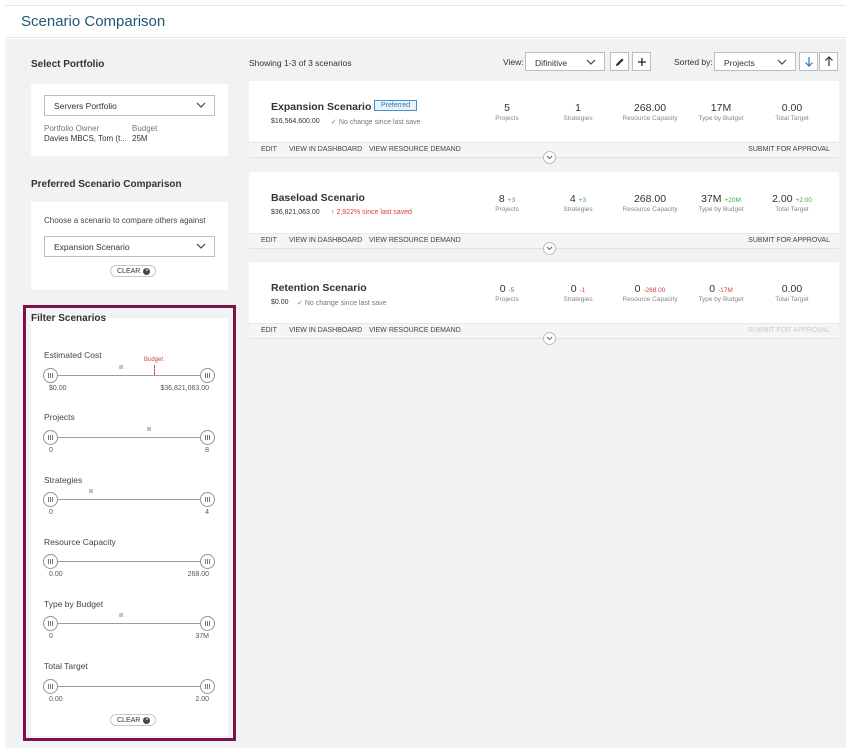 The height and width of the screenshot is (748, 846). Describe the element at coordinates (342, 303) in the screenshot. I see `change-status: ✓ No change since last save` at that location.